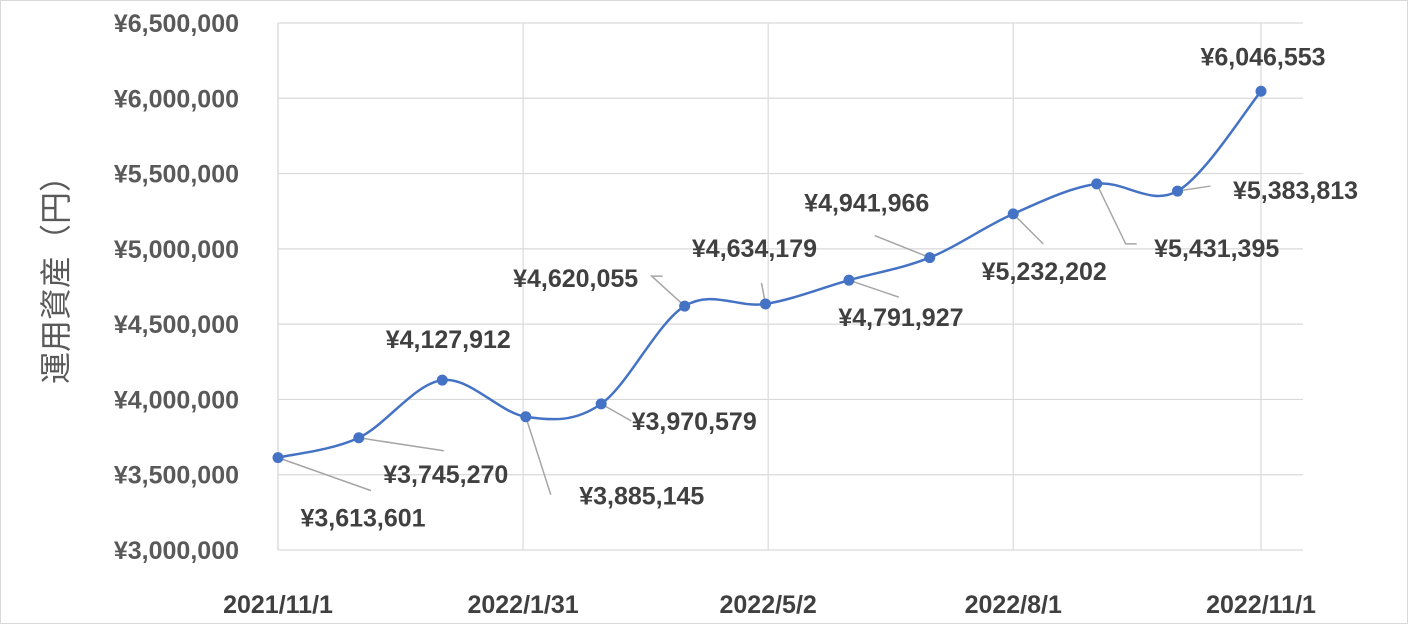 The width and height of the screenshot is (1408, 625). I want to click on y-tick-label: ¥3,500,000, so click(176, 476).